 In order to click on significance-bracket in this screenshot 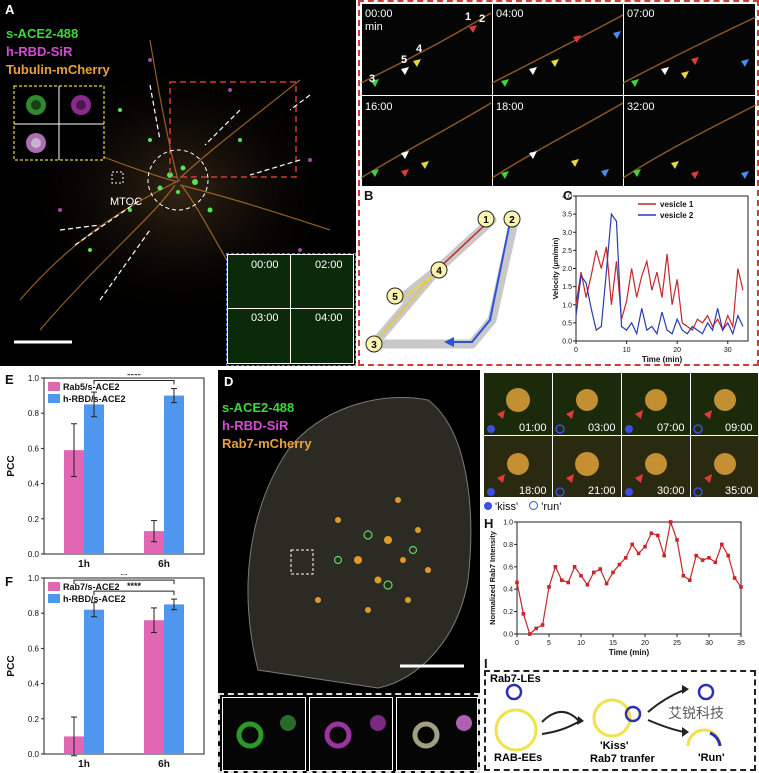, I will do `click(134, 382)`.